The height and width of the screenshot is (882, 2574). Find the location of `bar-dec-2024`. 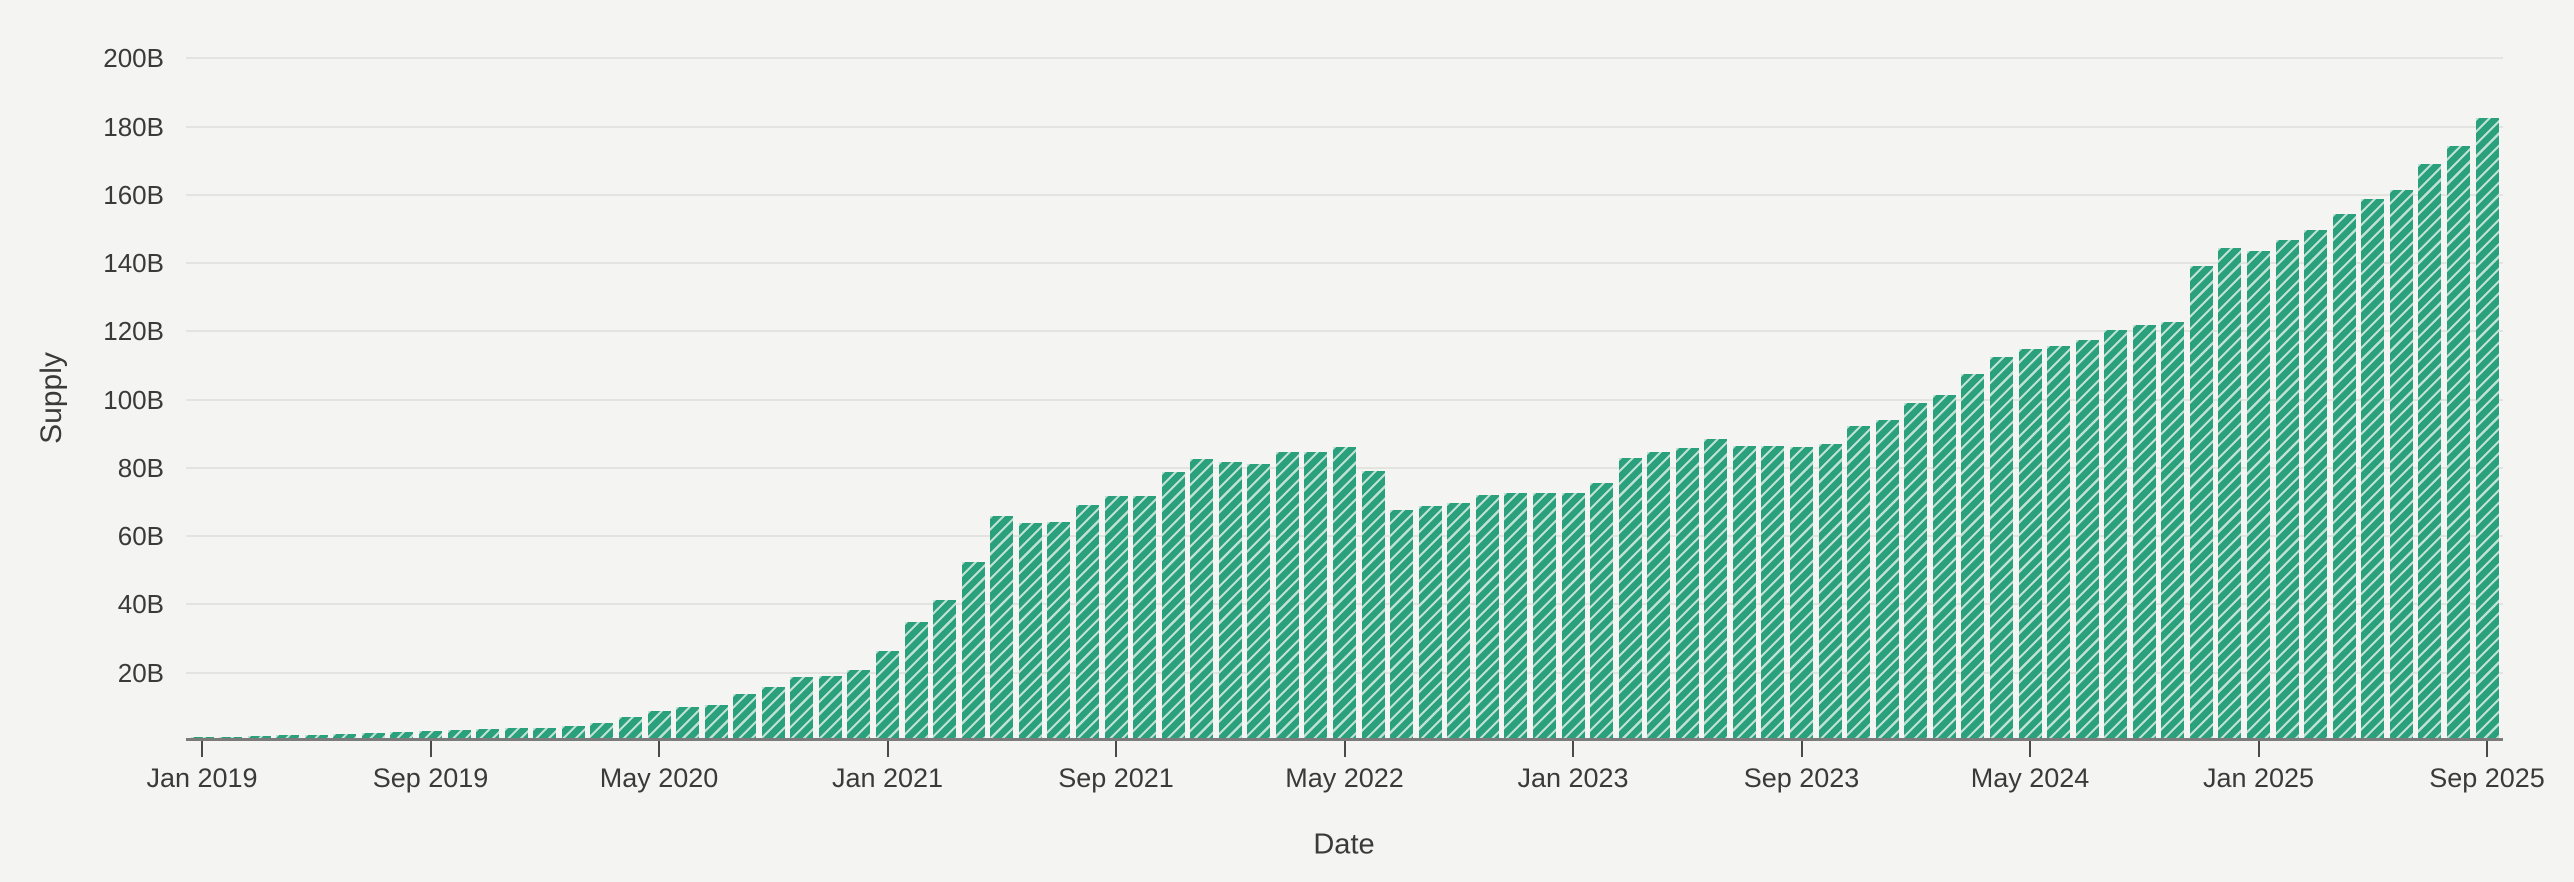

bar-dec-2024 is located at coordinates (2230, 492).